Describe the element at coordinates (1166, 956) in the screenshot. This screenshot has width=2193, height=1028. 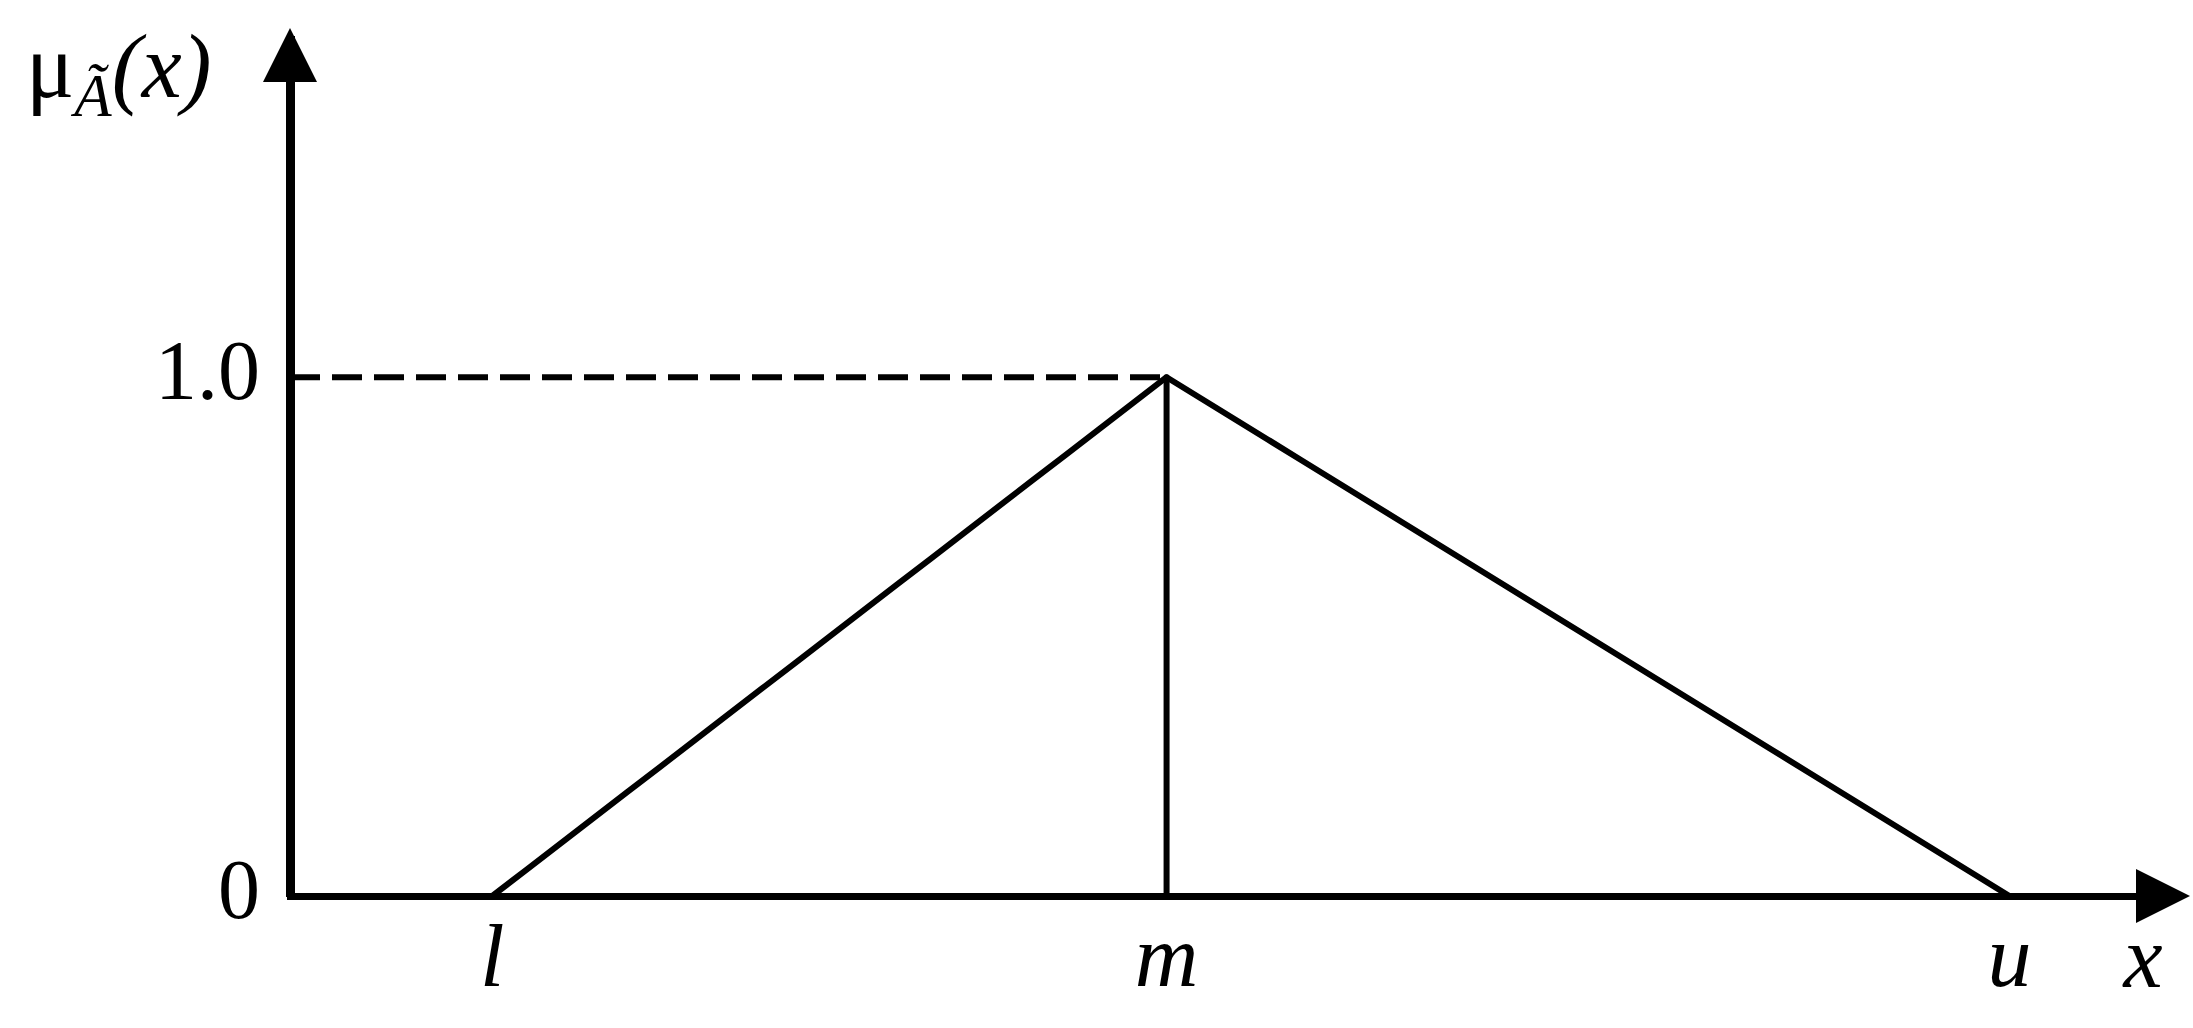
I see `x-tick-label: m` at that location.